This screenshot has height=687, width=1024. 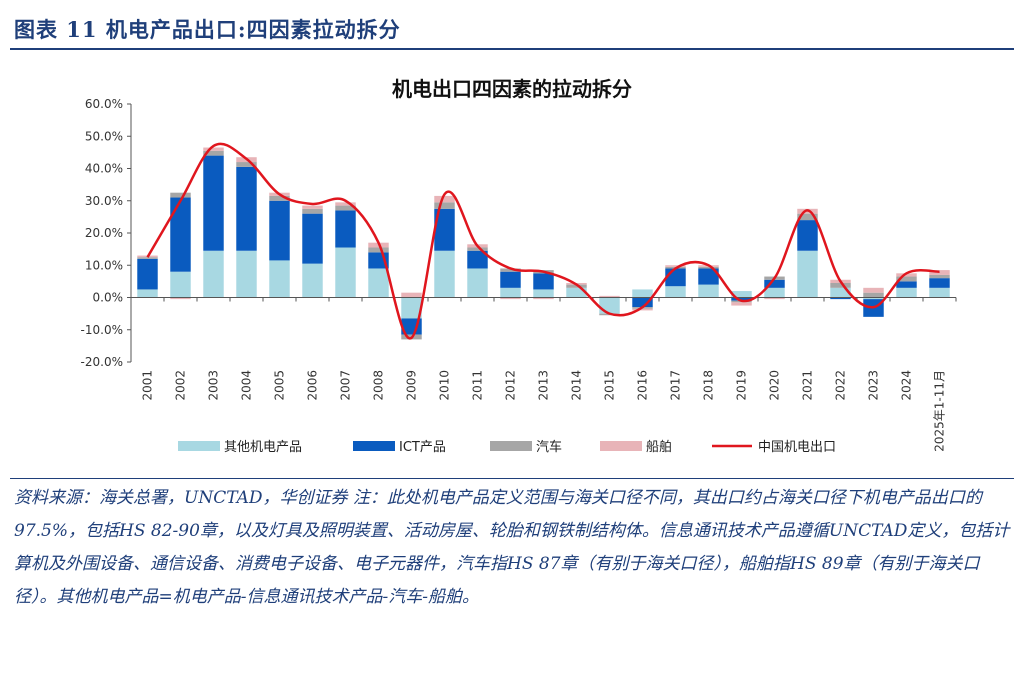 What do you see at coordinates (512, 478) in the screenshot?
I see `footnote-divider` at bounding box center [512, 478].